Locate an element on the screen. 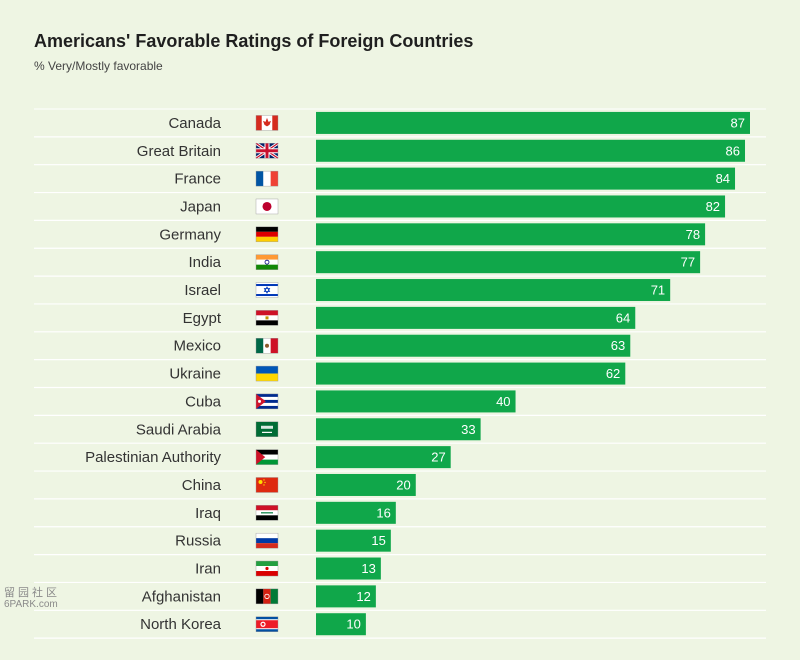  category-label: Afghanistan is located at coordinates (181, 596).